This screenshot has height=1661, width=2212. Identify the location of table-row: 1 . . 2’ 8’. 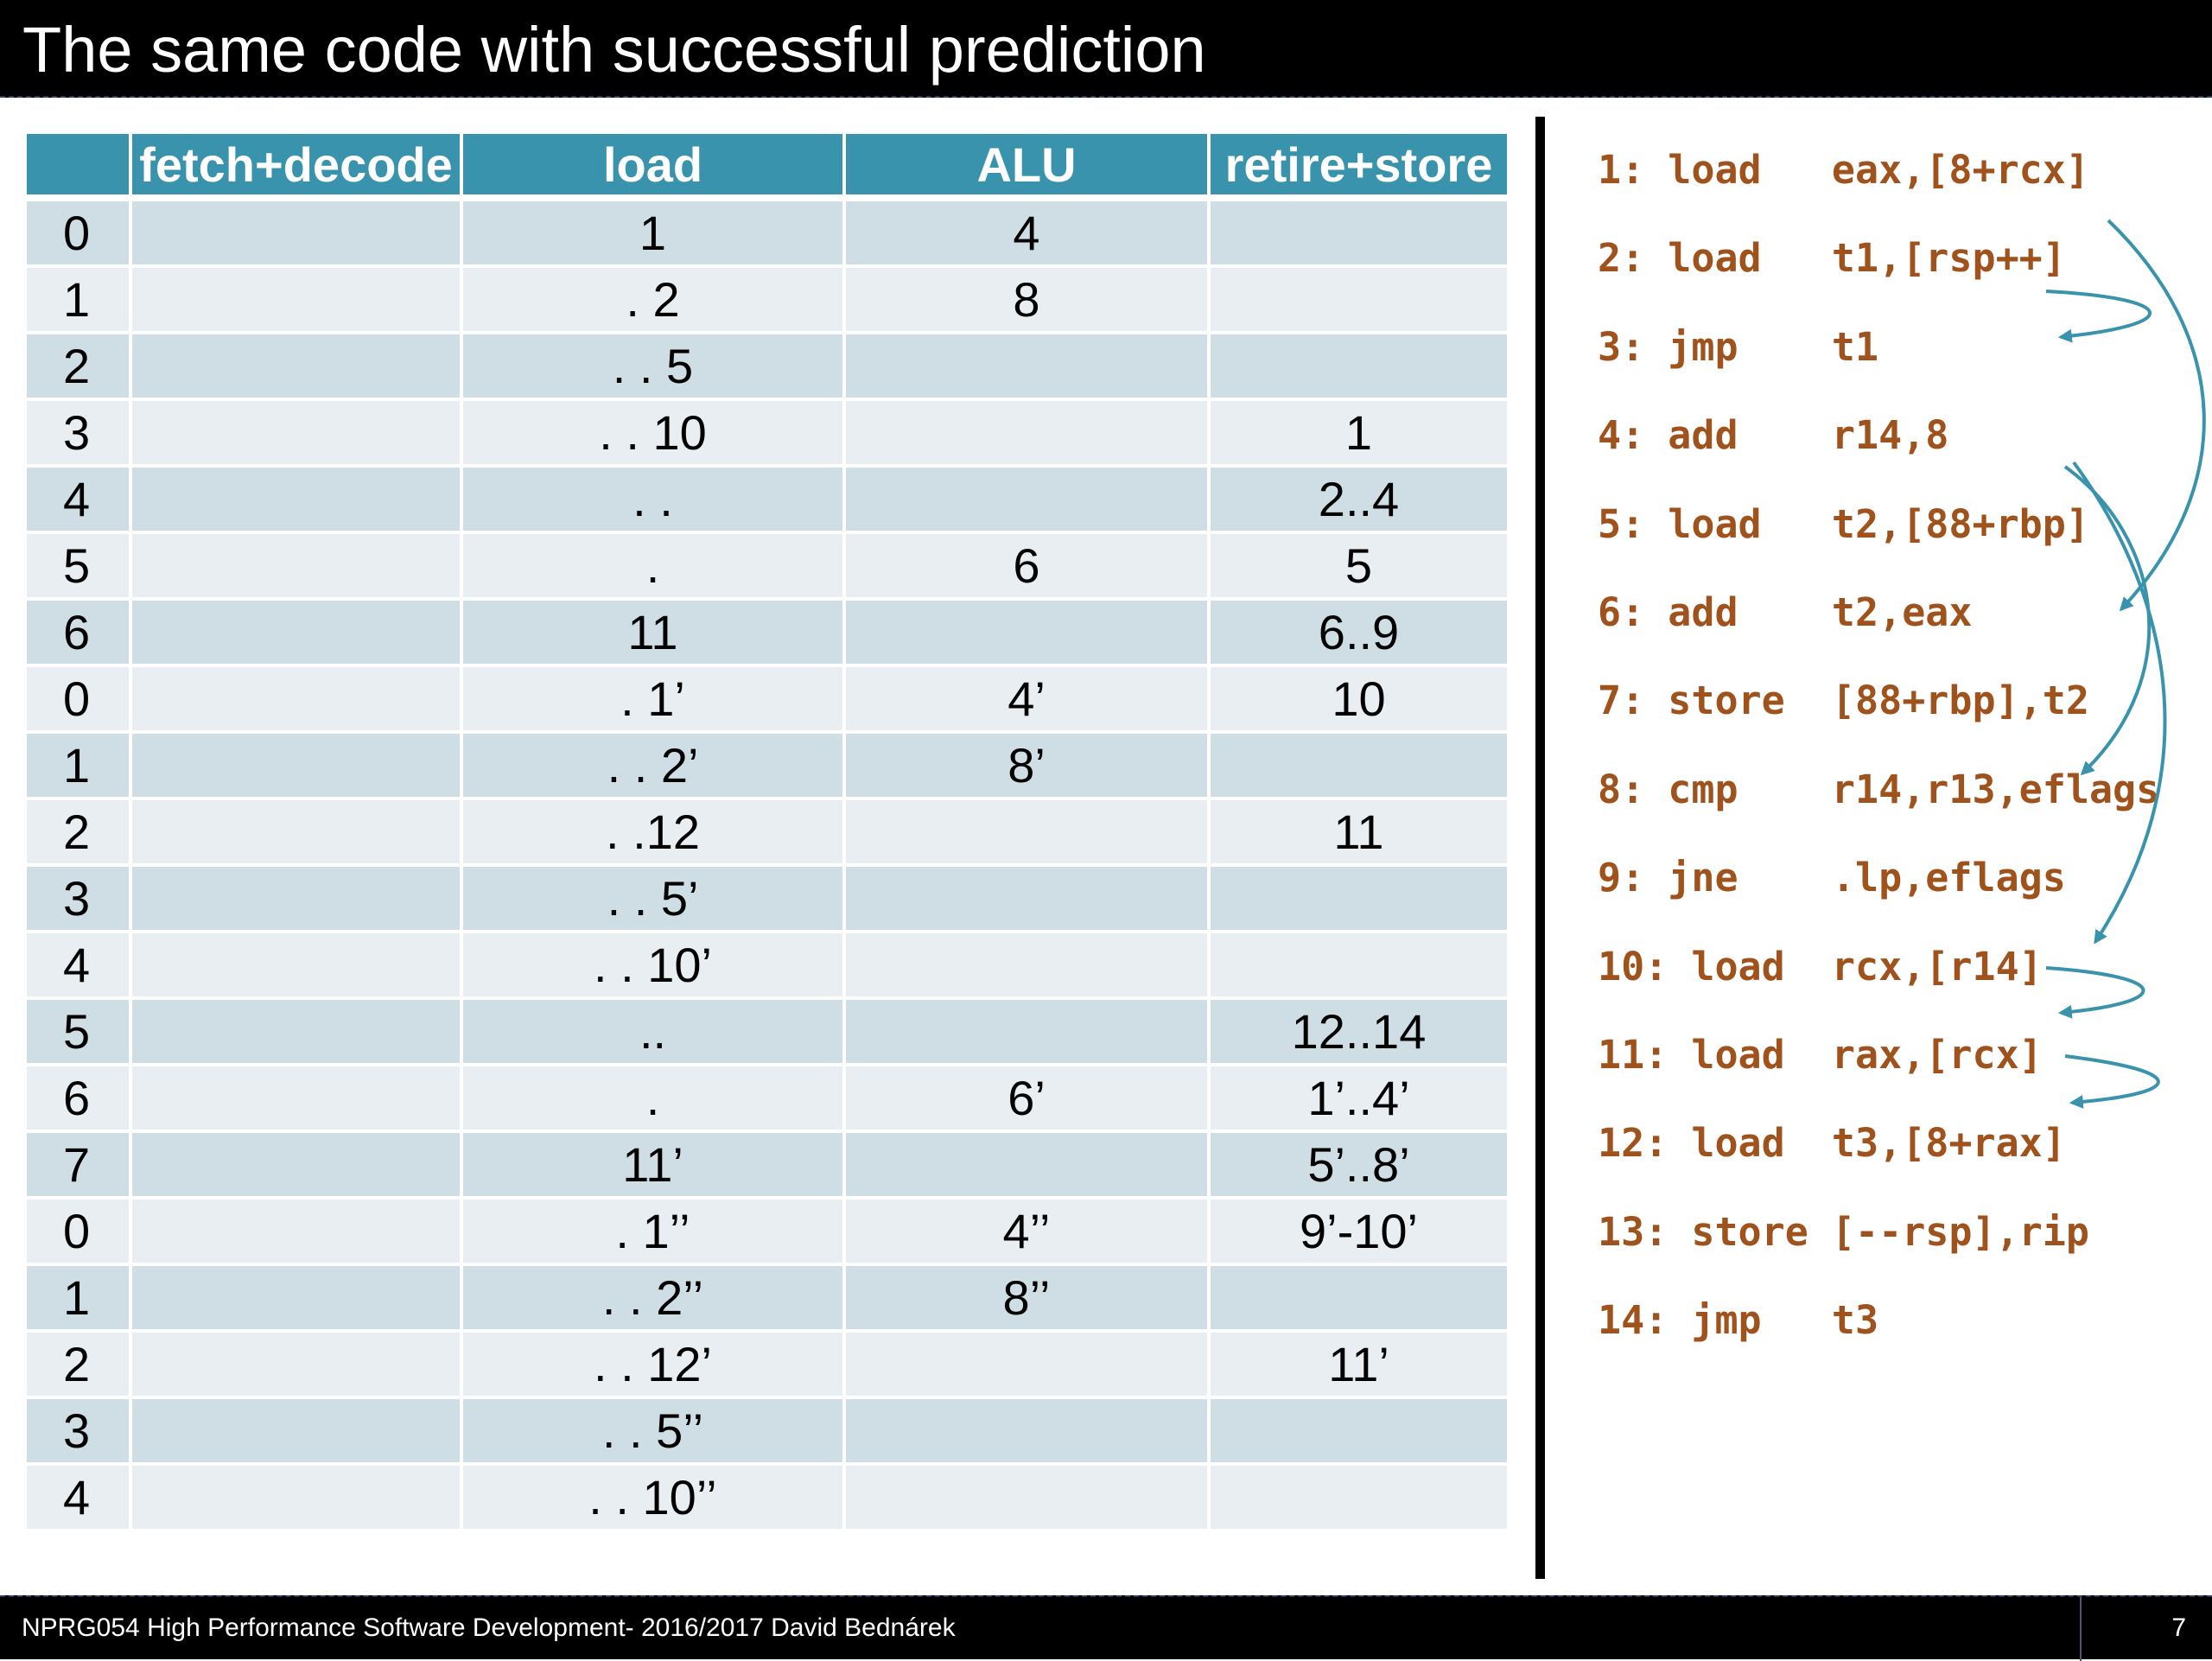
(767, 766).